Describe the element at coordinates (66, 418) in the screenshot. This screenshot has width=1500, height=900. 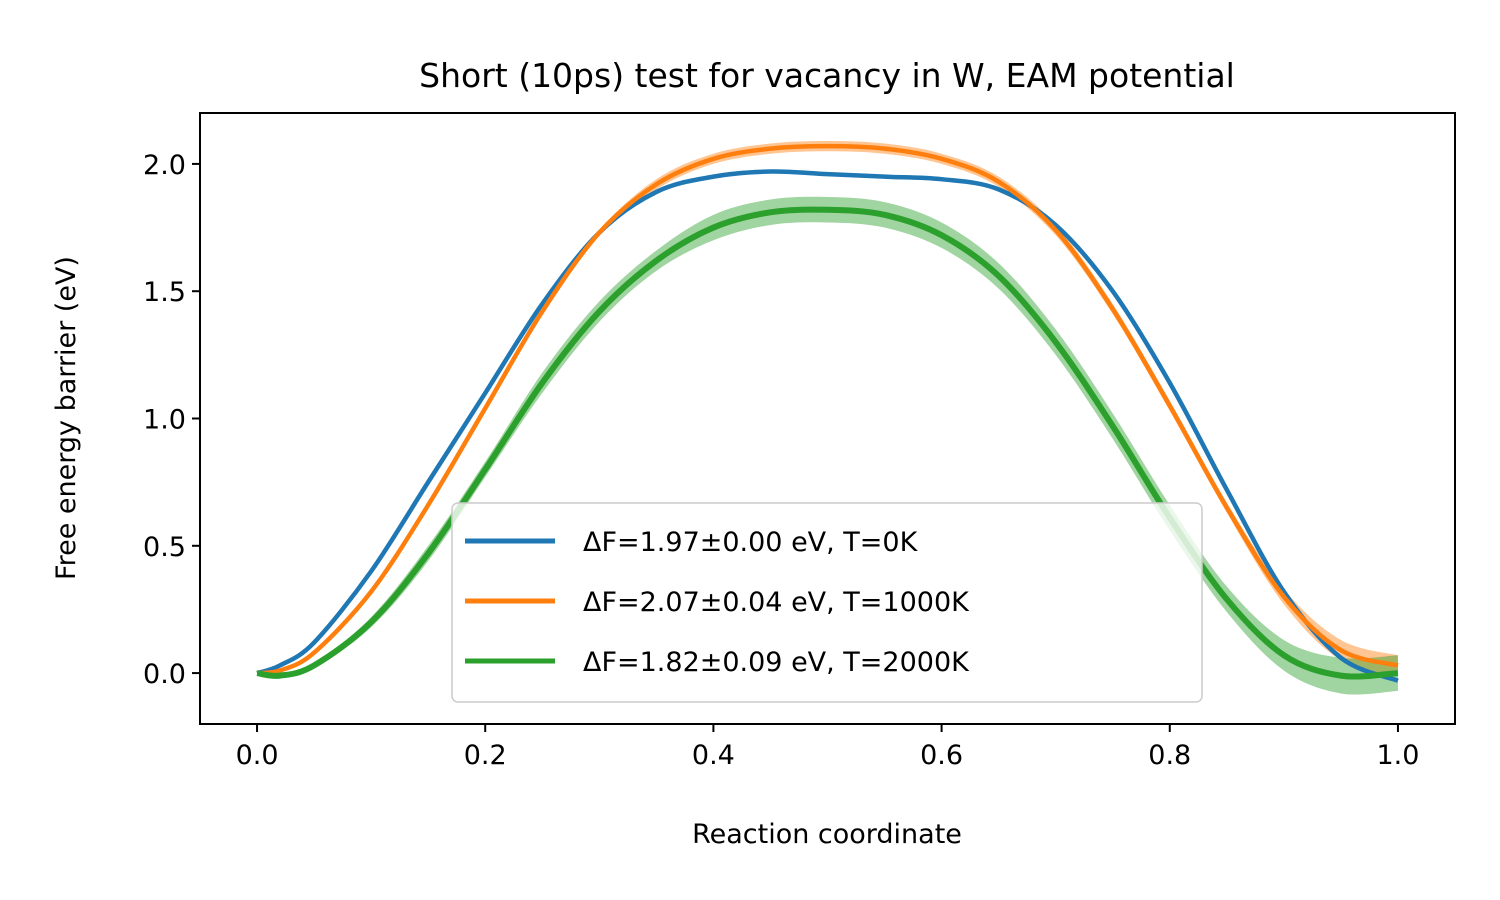
I see `y-axis-label: Free energy barrier (eV)` at that location.